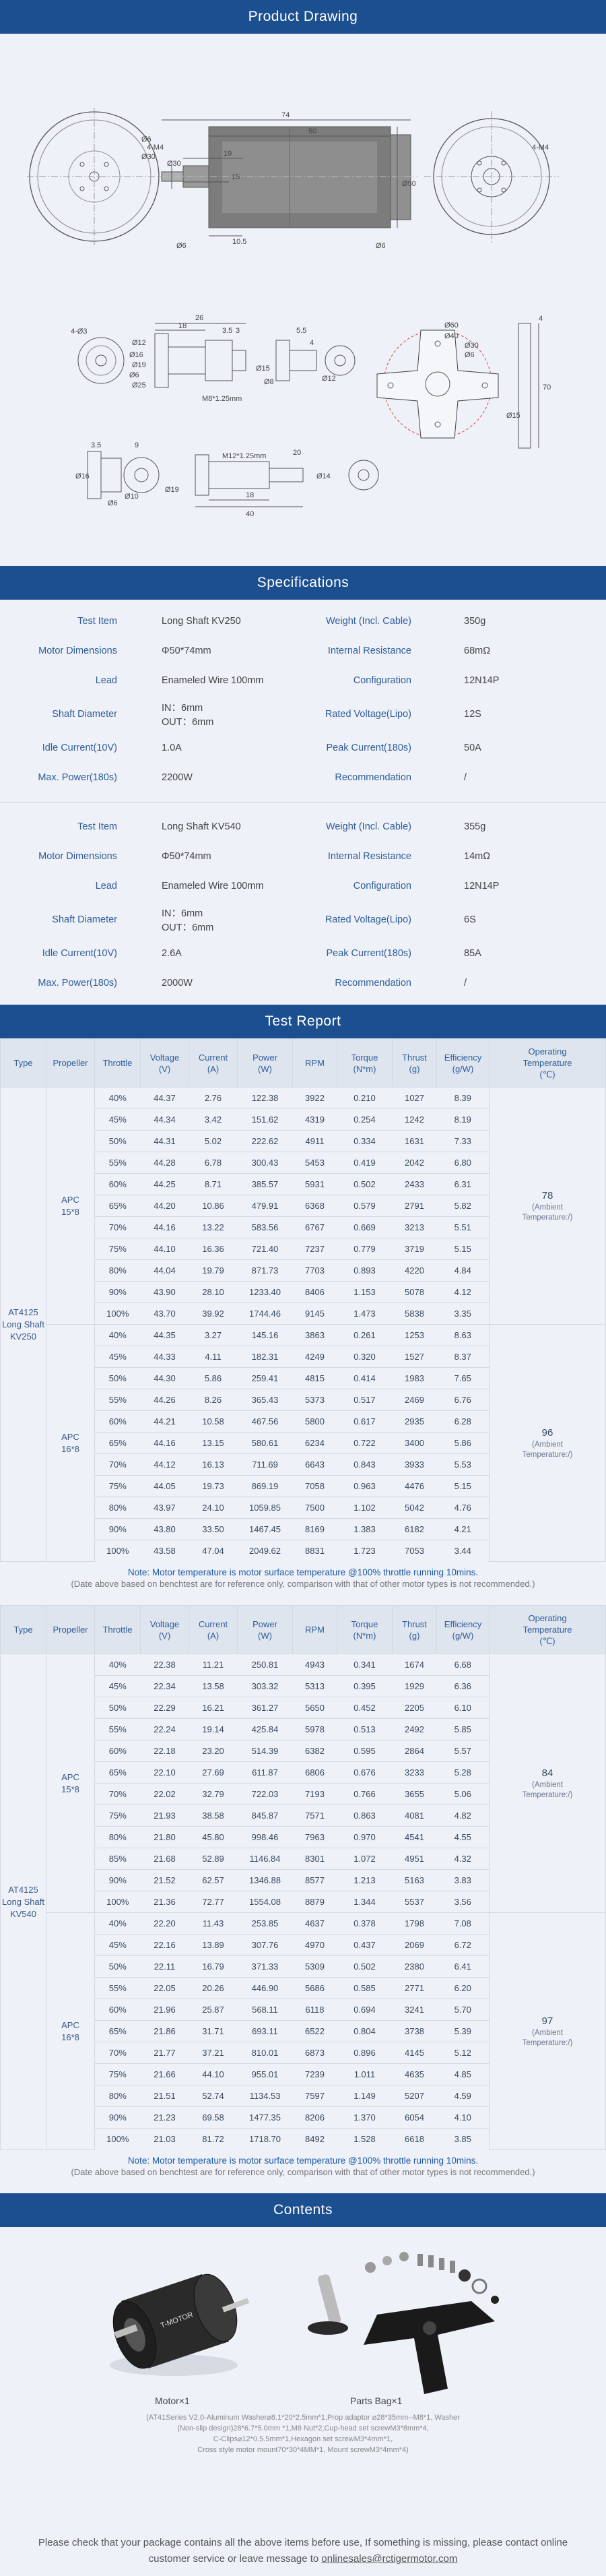 The height and width of the screenshot is (2576, 606). I want to click on spec-row: Max. Power(180s) 2000W Recommendation /, so click(303, 983).